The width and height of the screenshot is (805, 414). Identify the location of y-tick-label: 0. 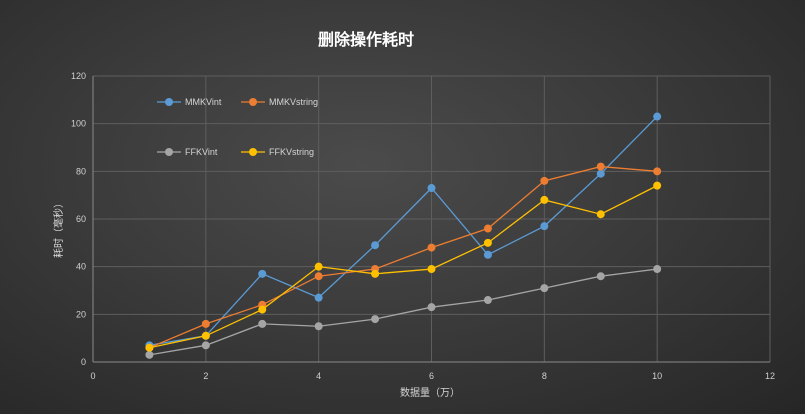
(83, 362).